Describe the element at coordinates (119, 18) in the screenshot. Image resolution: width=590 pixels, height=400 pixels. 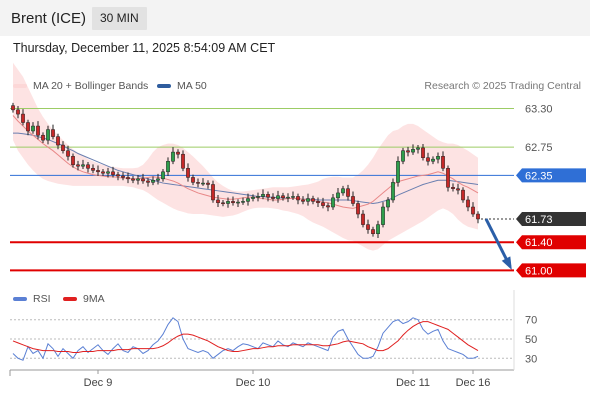
I see `timeframe-button: 30 MIN` at that location.